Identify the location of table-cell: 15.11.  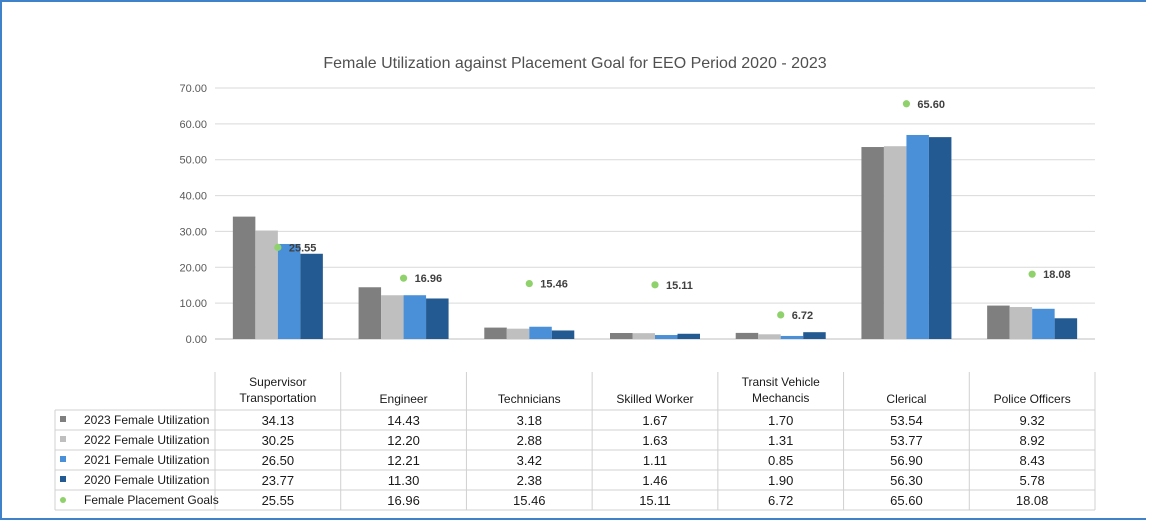
(655, 500).